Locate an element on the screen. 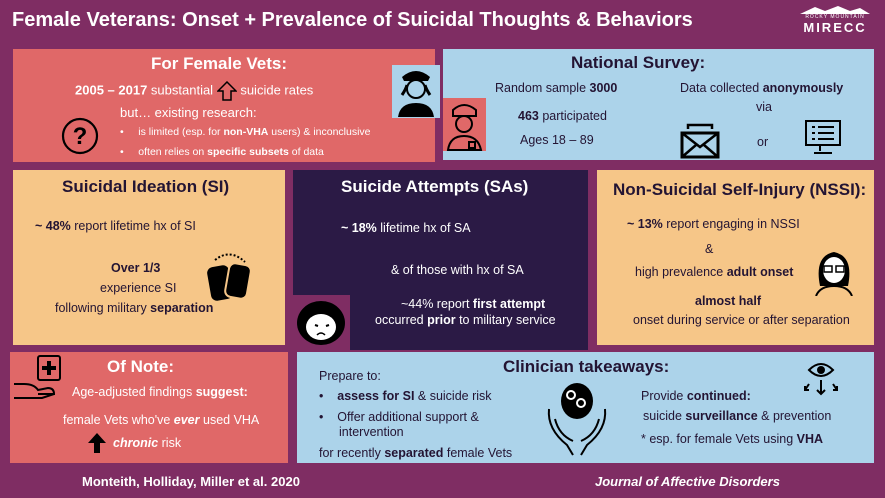 Image resolution: width=885 pixels, height=498 pixels. nssi-stat: ~ 13% report engaging in NSSI is located at coordinates (713, 224).